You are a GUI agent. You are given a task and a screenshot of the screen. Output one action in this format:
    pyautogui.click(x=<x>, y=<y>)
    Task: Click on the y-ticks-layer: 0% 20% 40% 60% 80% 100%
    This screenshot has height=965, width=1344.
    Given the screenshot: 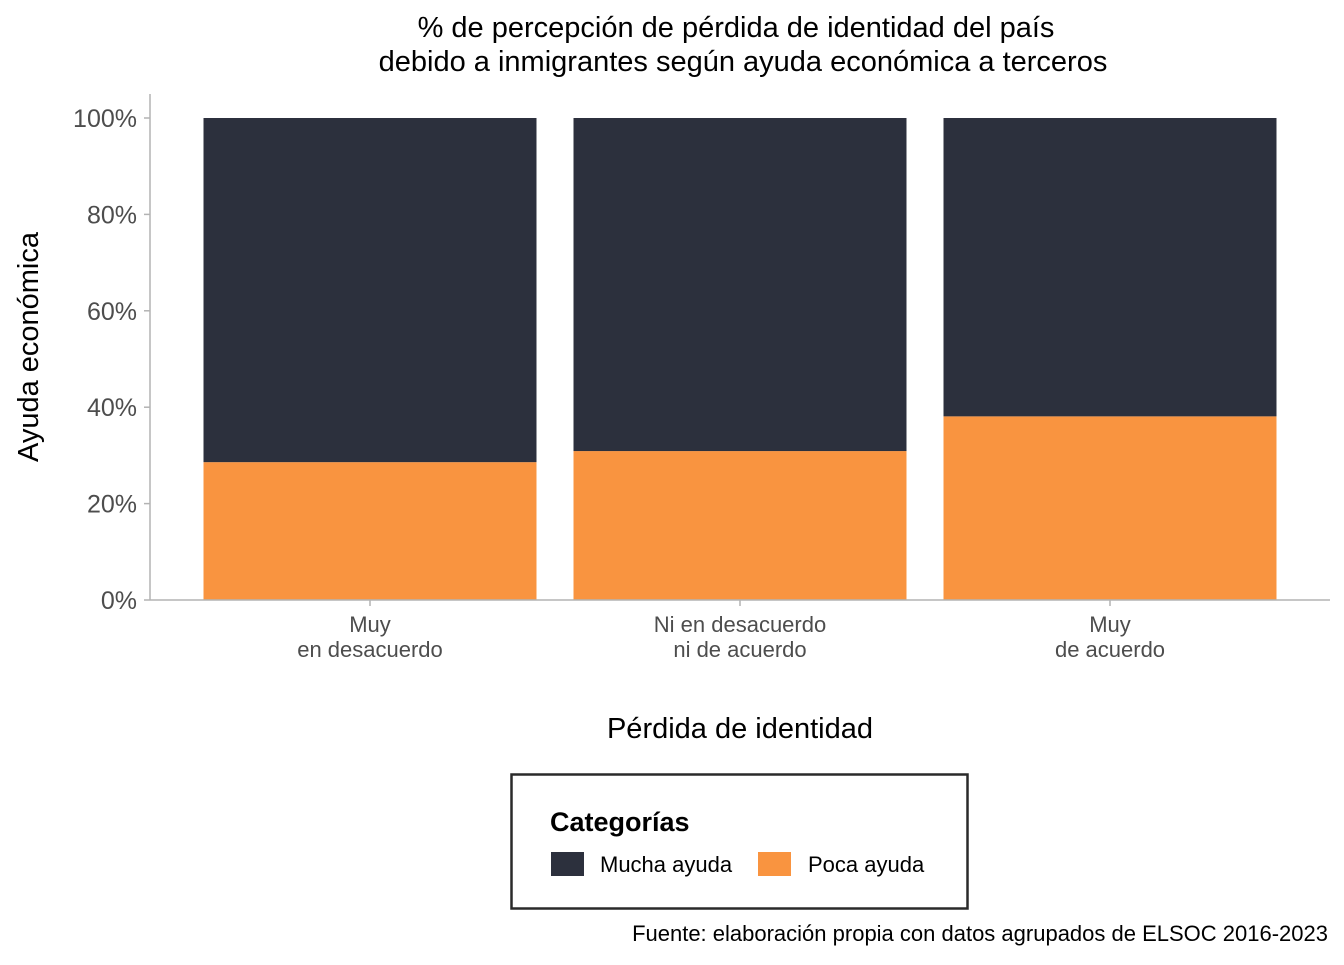 What is the action you would take?
    pyautogui.click(x=111, y=360)
    